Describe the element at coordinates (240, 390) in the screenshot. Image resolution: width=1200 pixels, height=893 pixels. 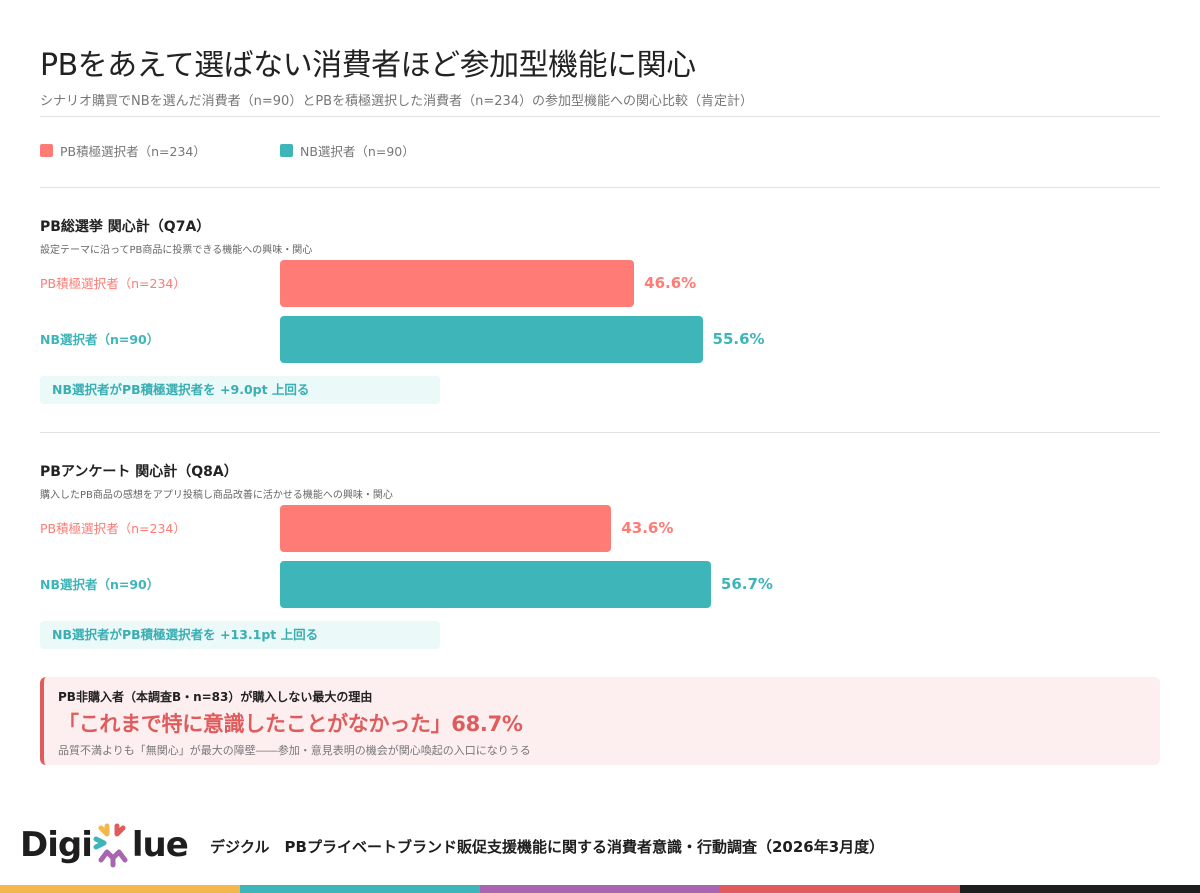
I see `difference-note: NB選択者がPB積極選択者を +9.0pt 上回る` at that location.